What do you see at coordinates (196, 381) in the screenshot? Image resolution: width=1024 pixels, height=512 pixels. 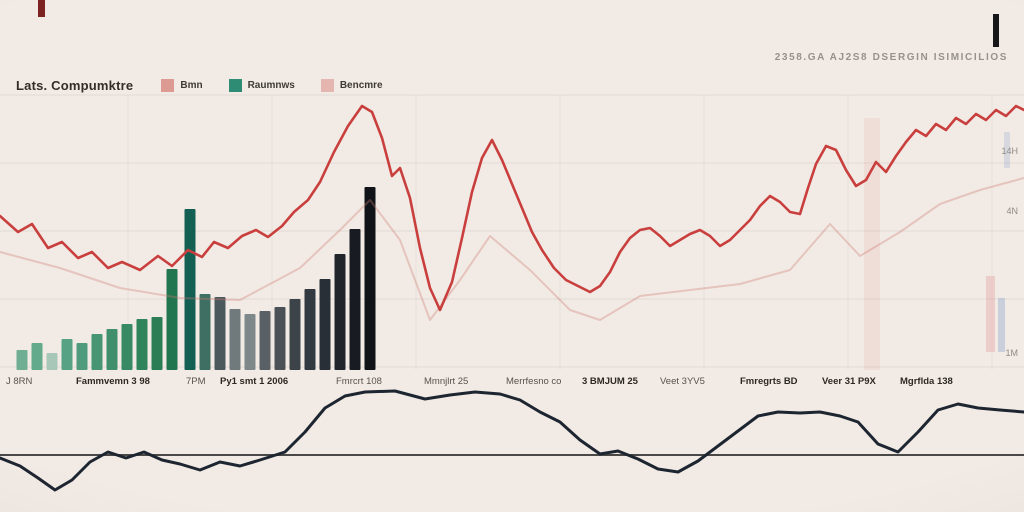 I see `x-axis-label: 7PM` at bounding box center [196, 381].